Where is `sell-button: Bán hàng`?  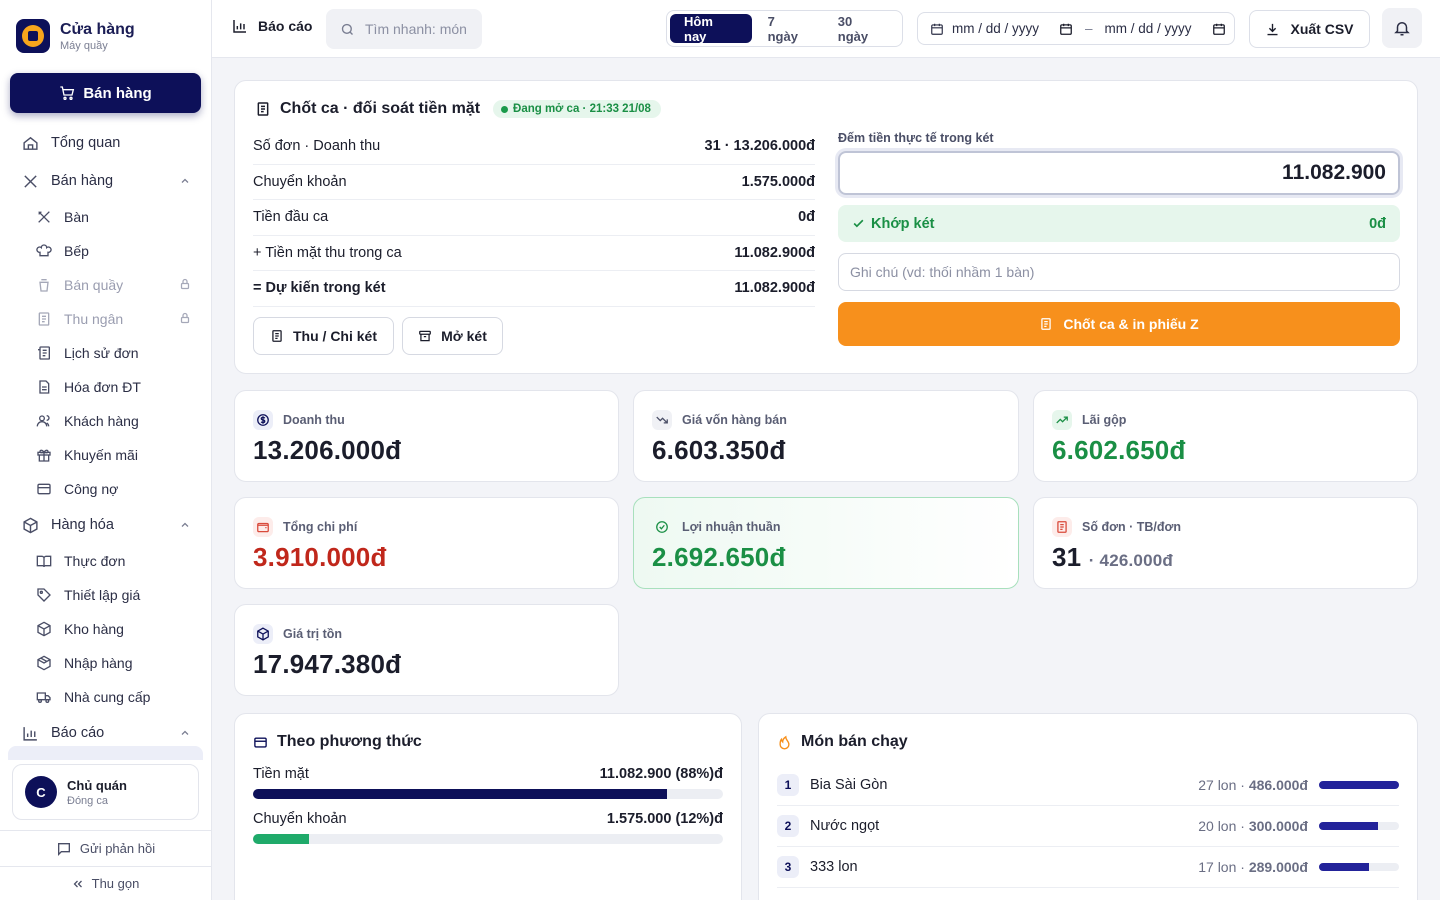 sell-button: Bán hàng is located at coordinates (105, 93).